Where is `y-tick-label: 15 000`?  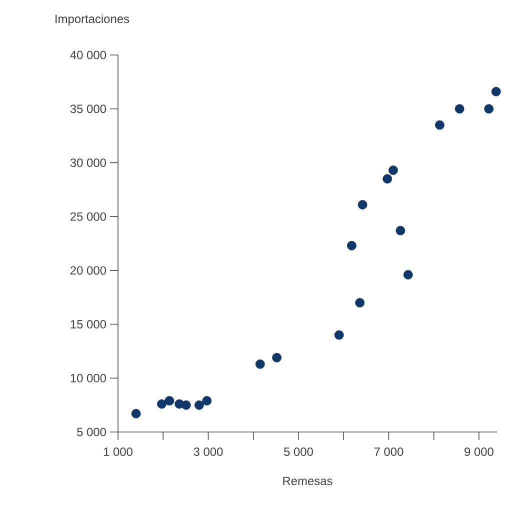
y-tick-label: 15 000 is located at coordinates (88, 324).